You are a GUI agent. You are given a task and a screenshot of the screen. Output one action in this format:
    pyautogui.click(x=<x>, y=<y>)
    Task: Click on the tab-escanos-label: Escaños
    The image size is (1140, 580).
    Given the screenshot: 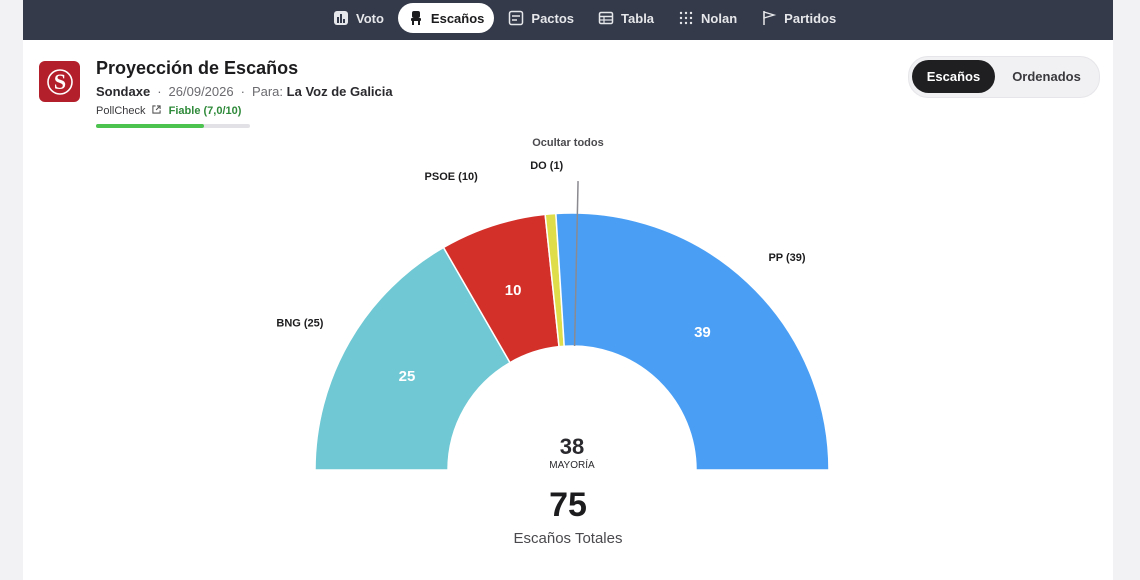 What is the action you would take?
    pyautogui.click(x=457, y=18)
    